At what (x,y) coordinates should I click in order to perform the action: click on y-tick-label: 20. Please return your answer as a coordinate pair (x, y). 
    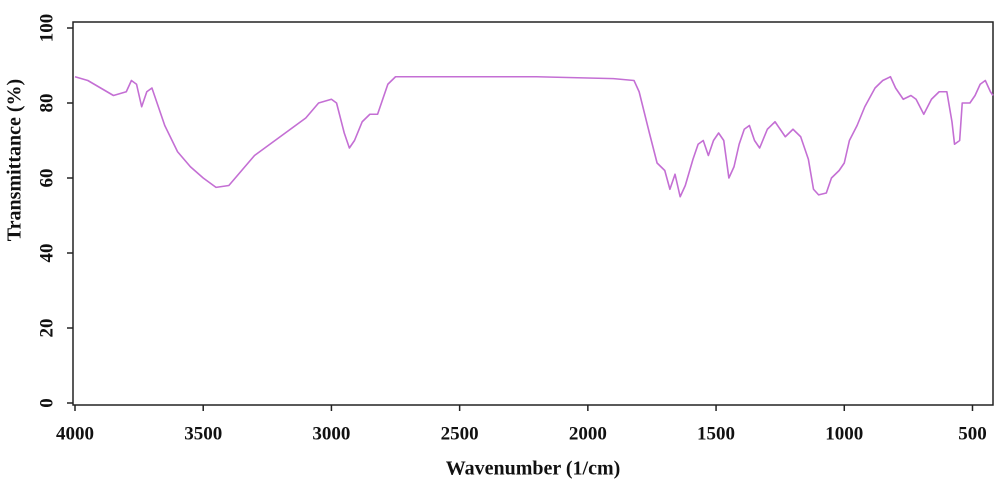
    Looking at the image, I should click on (46, 328).